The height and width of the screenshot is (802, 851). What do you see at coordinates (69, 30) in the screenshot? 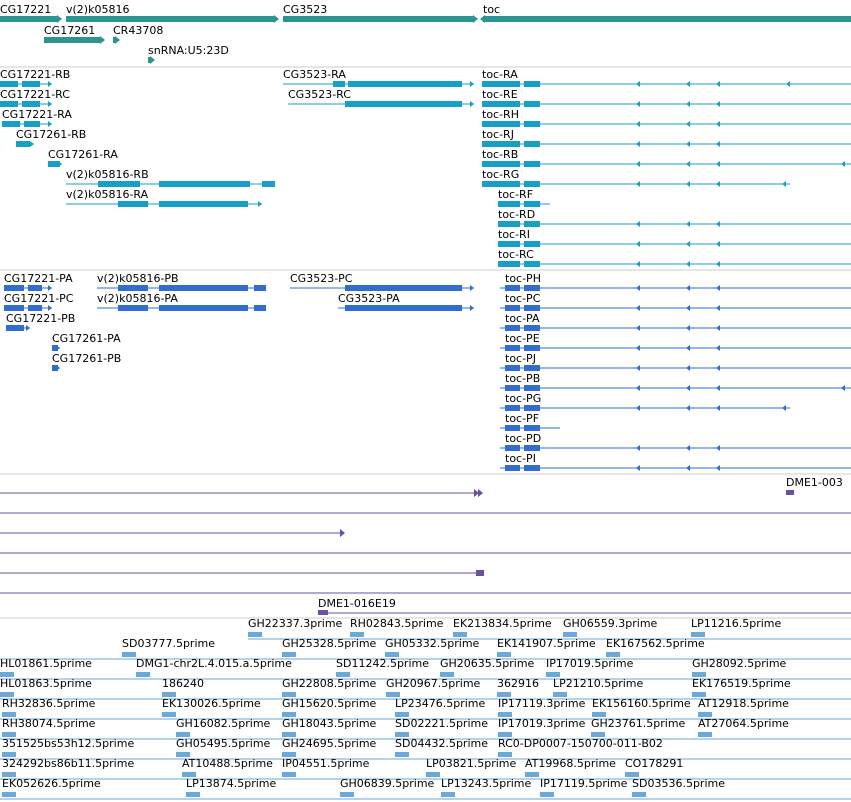
I see `gene-label: CG17261` at bounding box center [69, 30].